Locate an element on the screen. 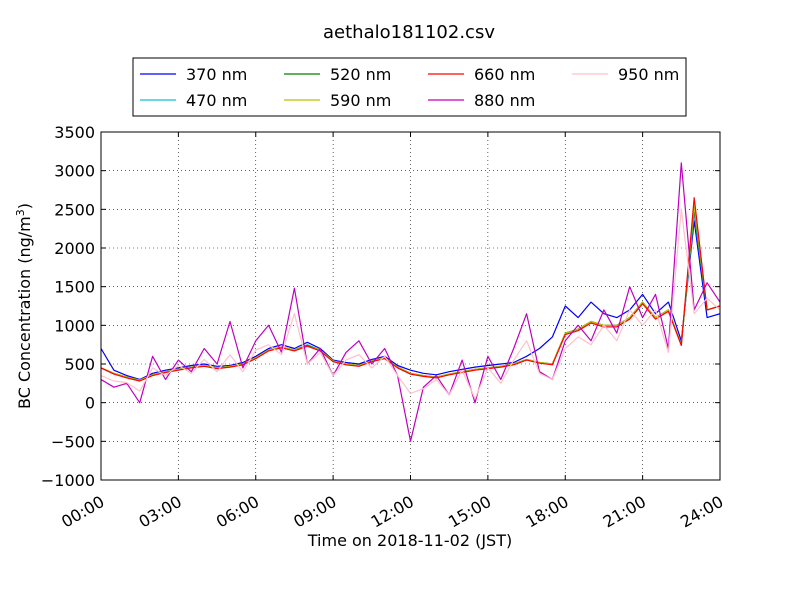 The image size is (800, 600). x-axis-label: Time on 2018-11-02 (JST) is located at coordinates (409, 540).